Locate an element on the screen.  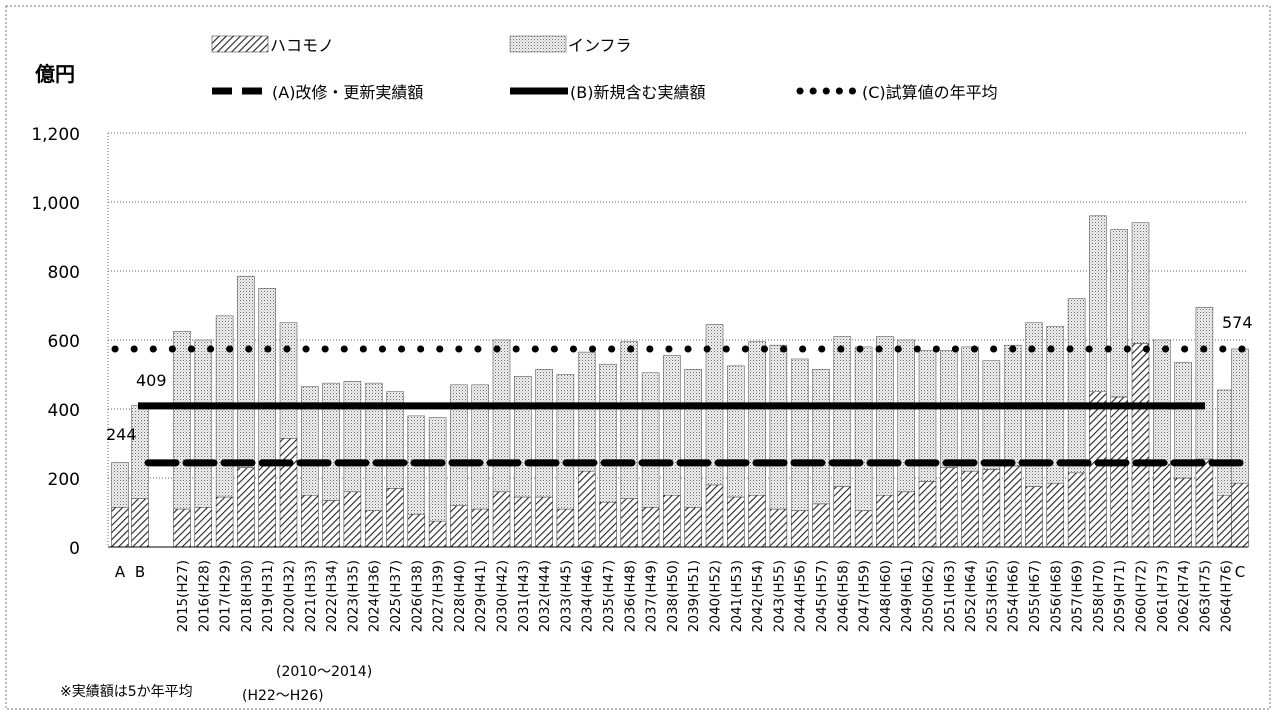
x-tick-label: 2025(H37) is located at coordinates (396, 596).